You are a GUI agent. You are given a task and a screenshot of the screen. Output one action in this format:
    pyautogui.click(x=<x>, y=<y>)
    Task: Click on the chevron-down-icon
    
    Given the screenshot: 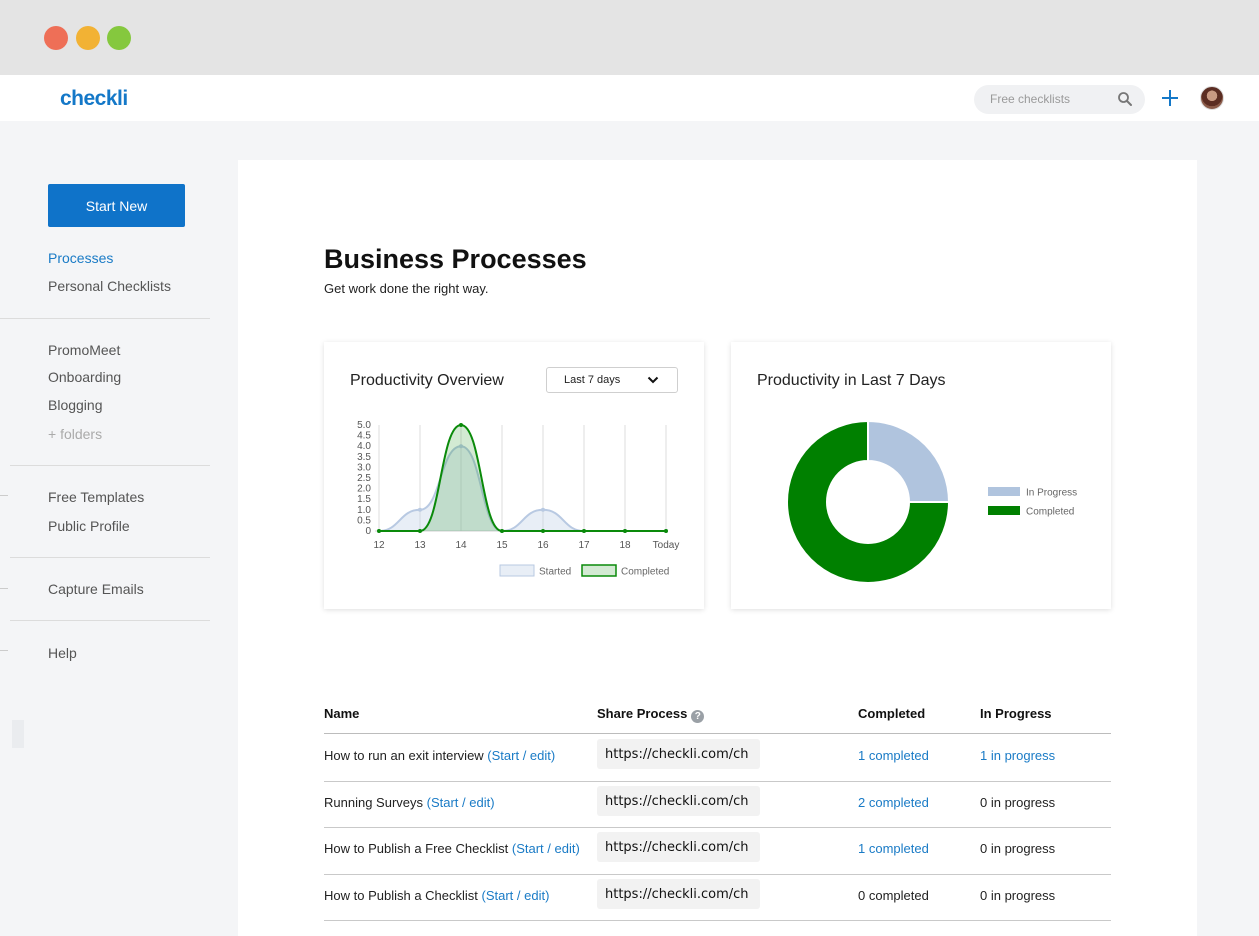 What is the action you would take?
    pyautogui.click(x=653, y=380)
    